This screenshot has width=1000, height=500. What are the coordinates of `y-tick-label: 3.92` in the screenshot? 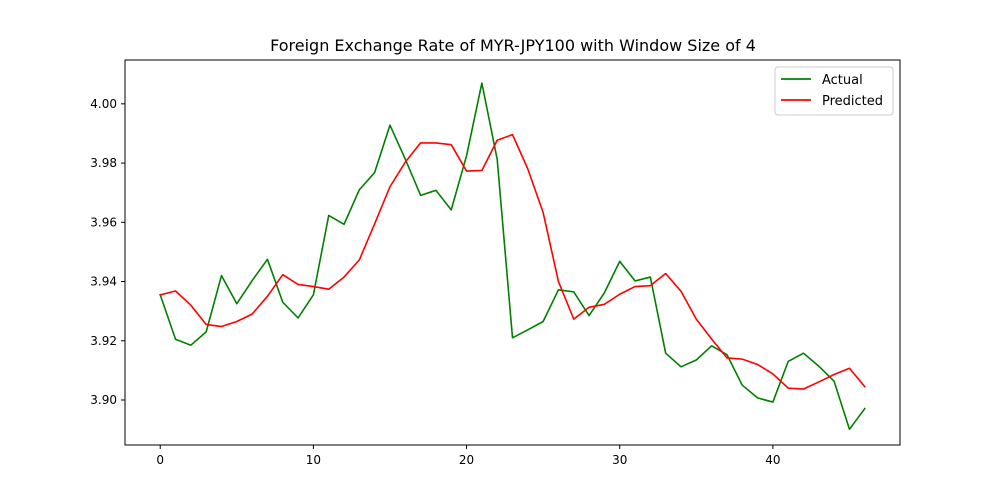 It's located at (103, 341).